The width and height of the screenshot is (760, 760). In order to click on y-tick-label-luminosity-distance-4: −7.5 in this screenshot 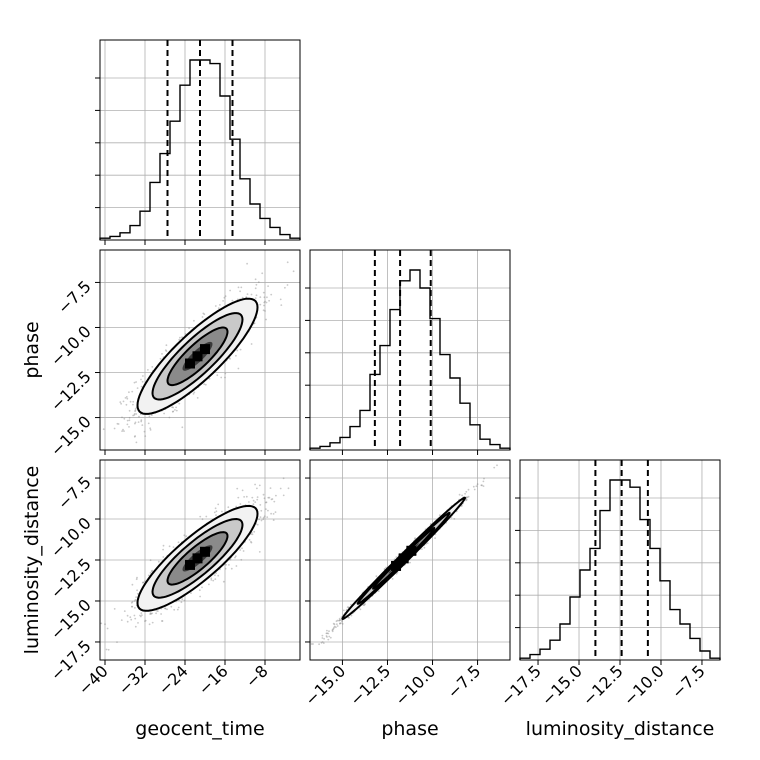, I will do `click(74, 492)`.